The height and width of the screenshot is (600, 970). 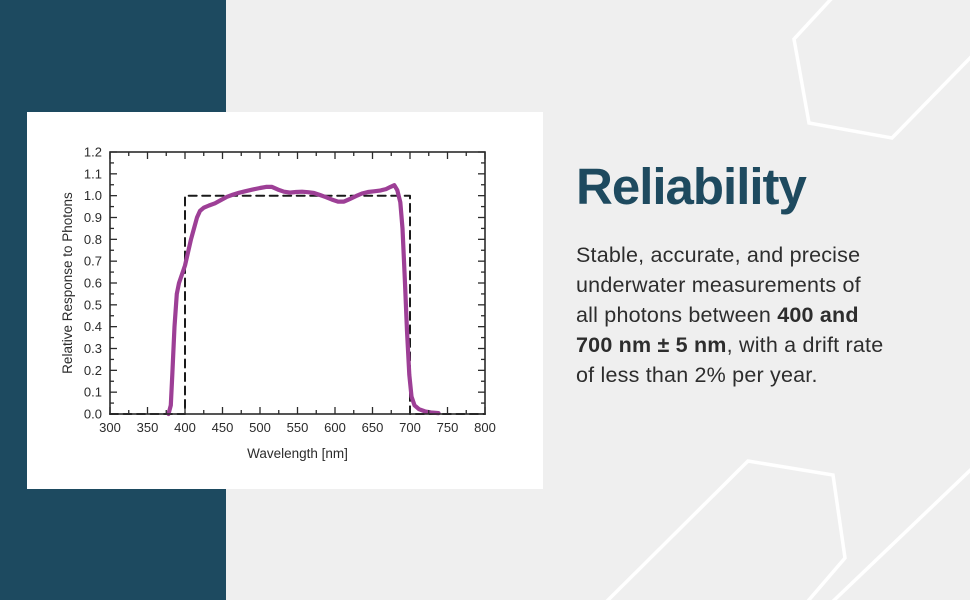 What do you see at coordinates (717, 329) in the screenshot?
I see `body-text-bold: 400 and 700 nm ± 5 nm` at bounding box center [717, 329].